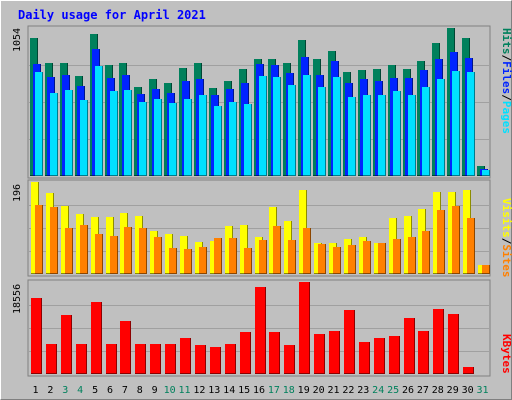 The image size is (512, 400). I want to click on bar-kbytes-day-12-face, so click(200, 359).